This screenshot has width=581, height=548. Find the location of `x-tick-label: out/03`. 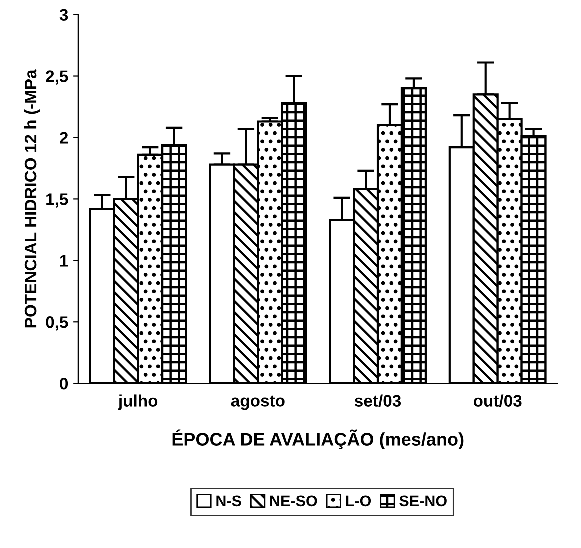

x-tick-label: out/03 is located at coordinates (498, 401).